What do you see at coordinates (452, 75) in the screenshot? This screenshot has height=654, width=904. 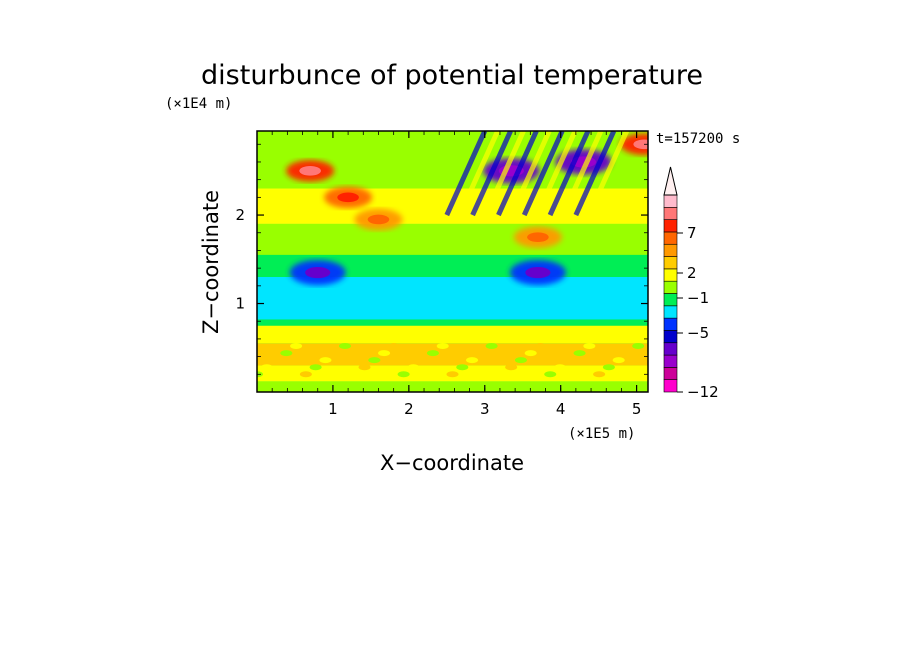 I see `chart-title: disturbunce of potential temperature` at bounding box center [452, 75].